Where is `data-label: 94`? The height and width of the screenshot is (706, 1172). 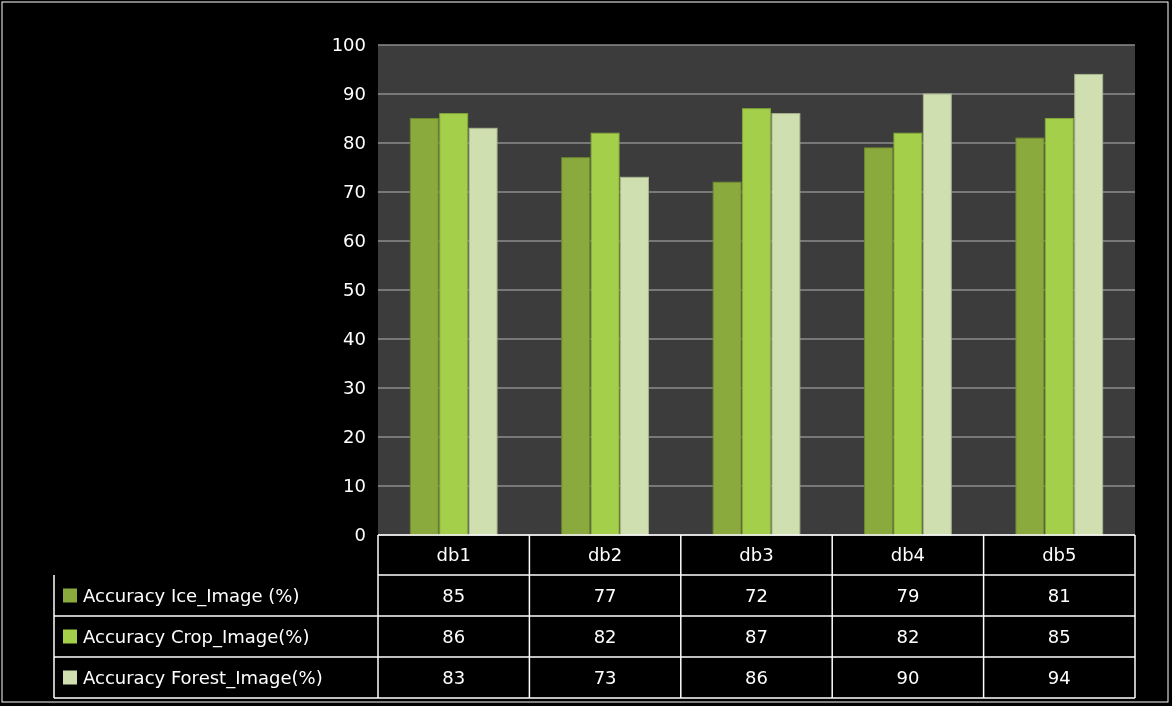 data-label: 94 is located at coordinates (1059, 677).